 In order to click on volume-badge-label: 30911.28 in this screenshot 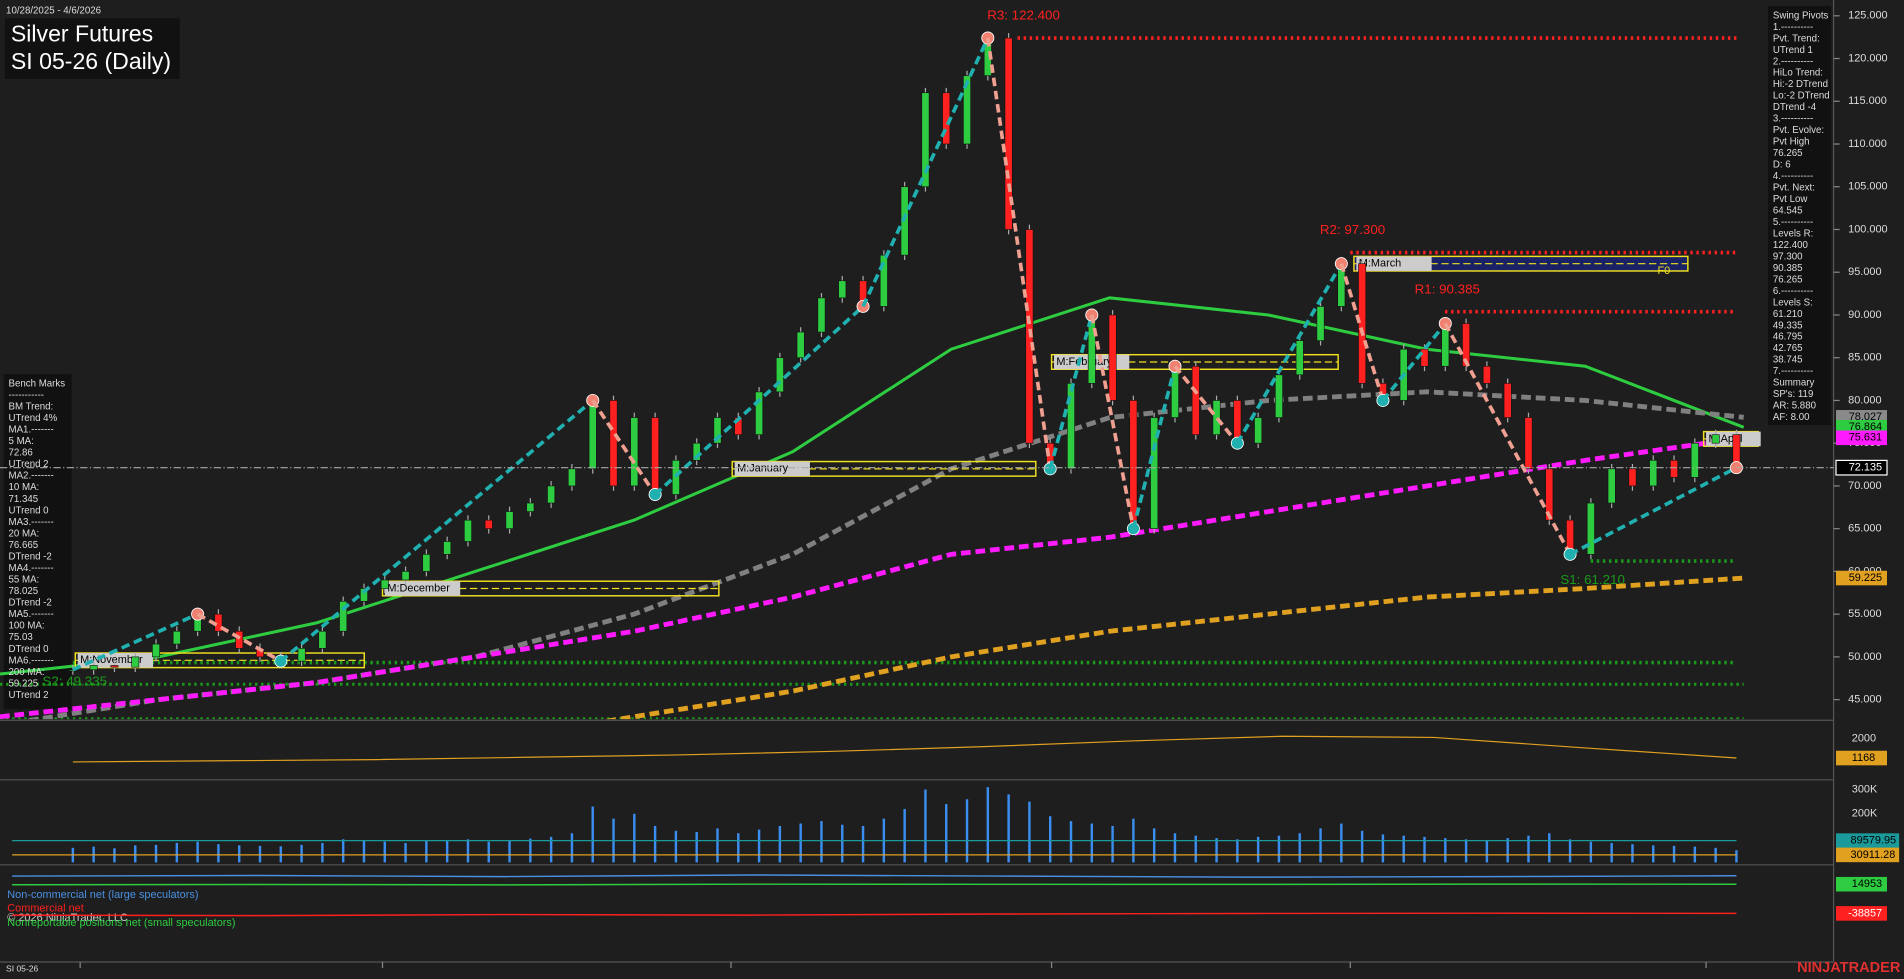, I will do `click(1873, 855)`.